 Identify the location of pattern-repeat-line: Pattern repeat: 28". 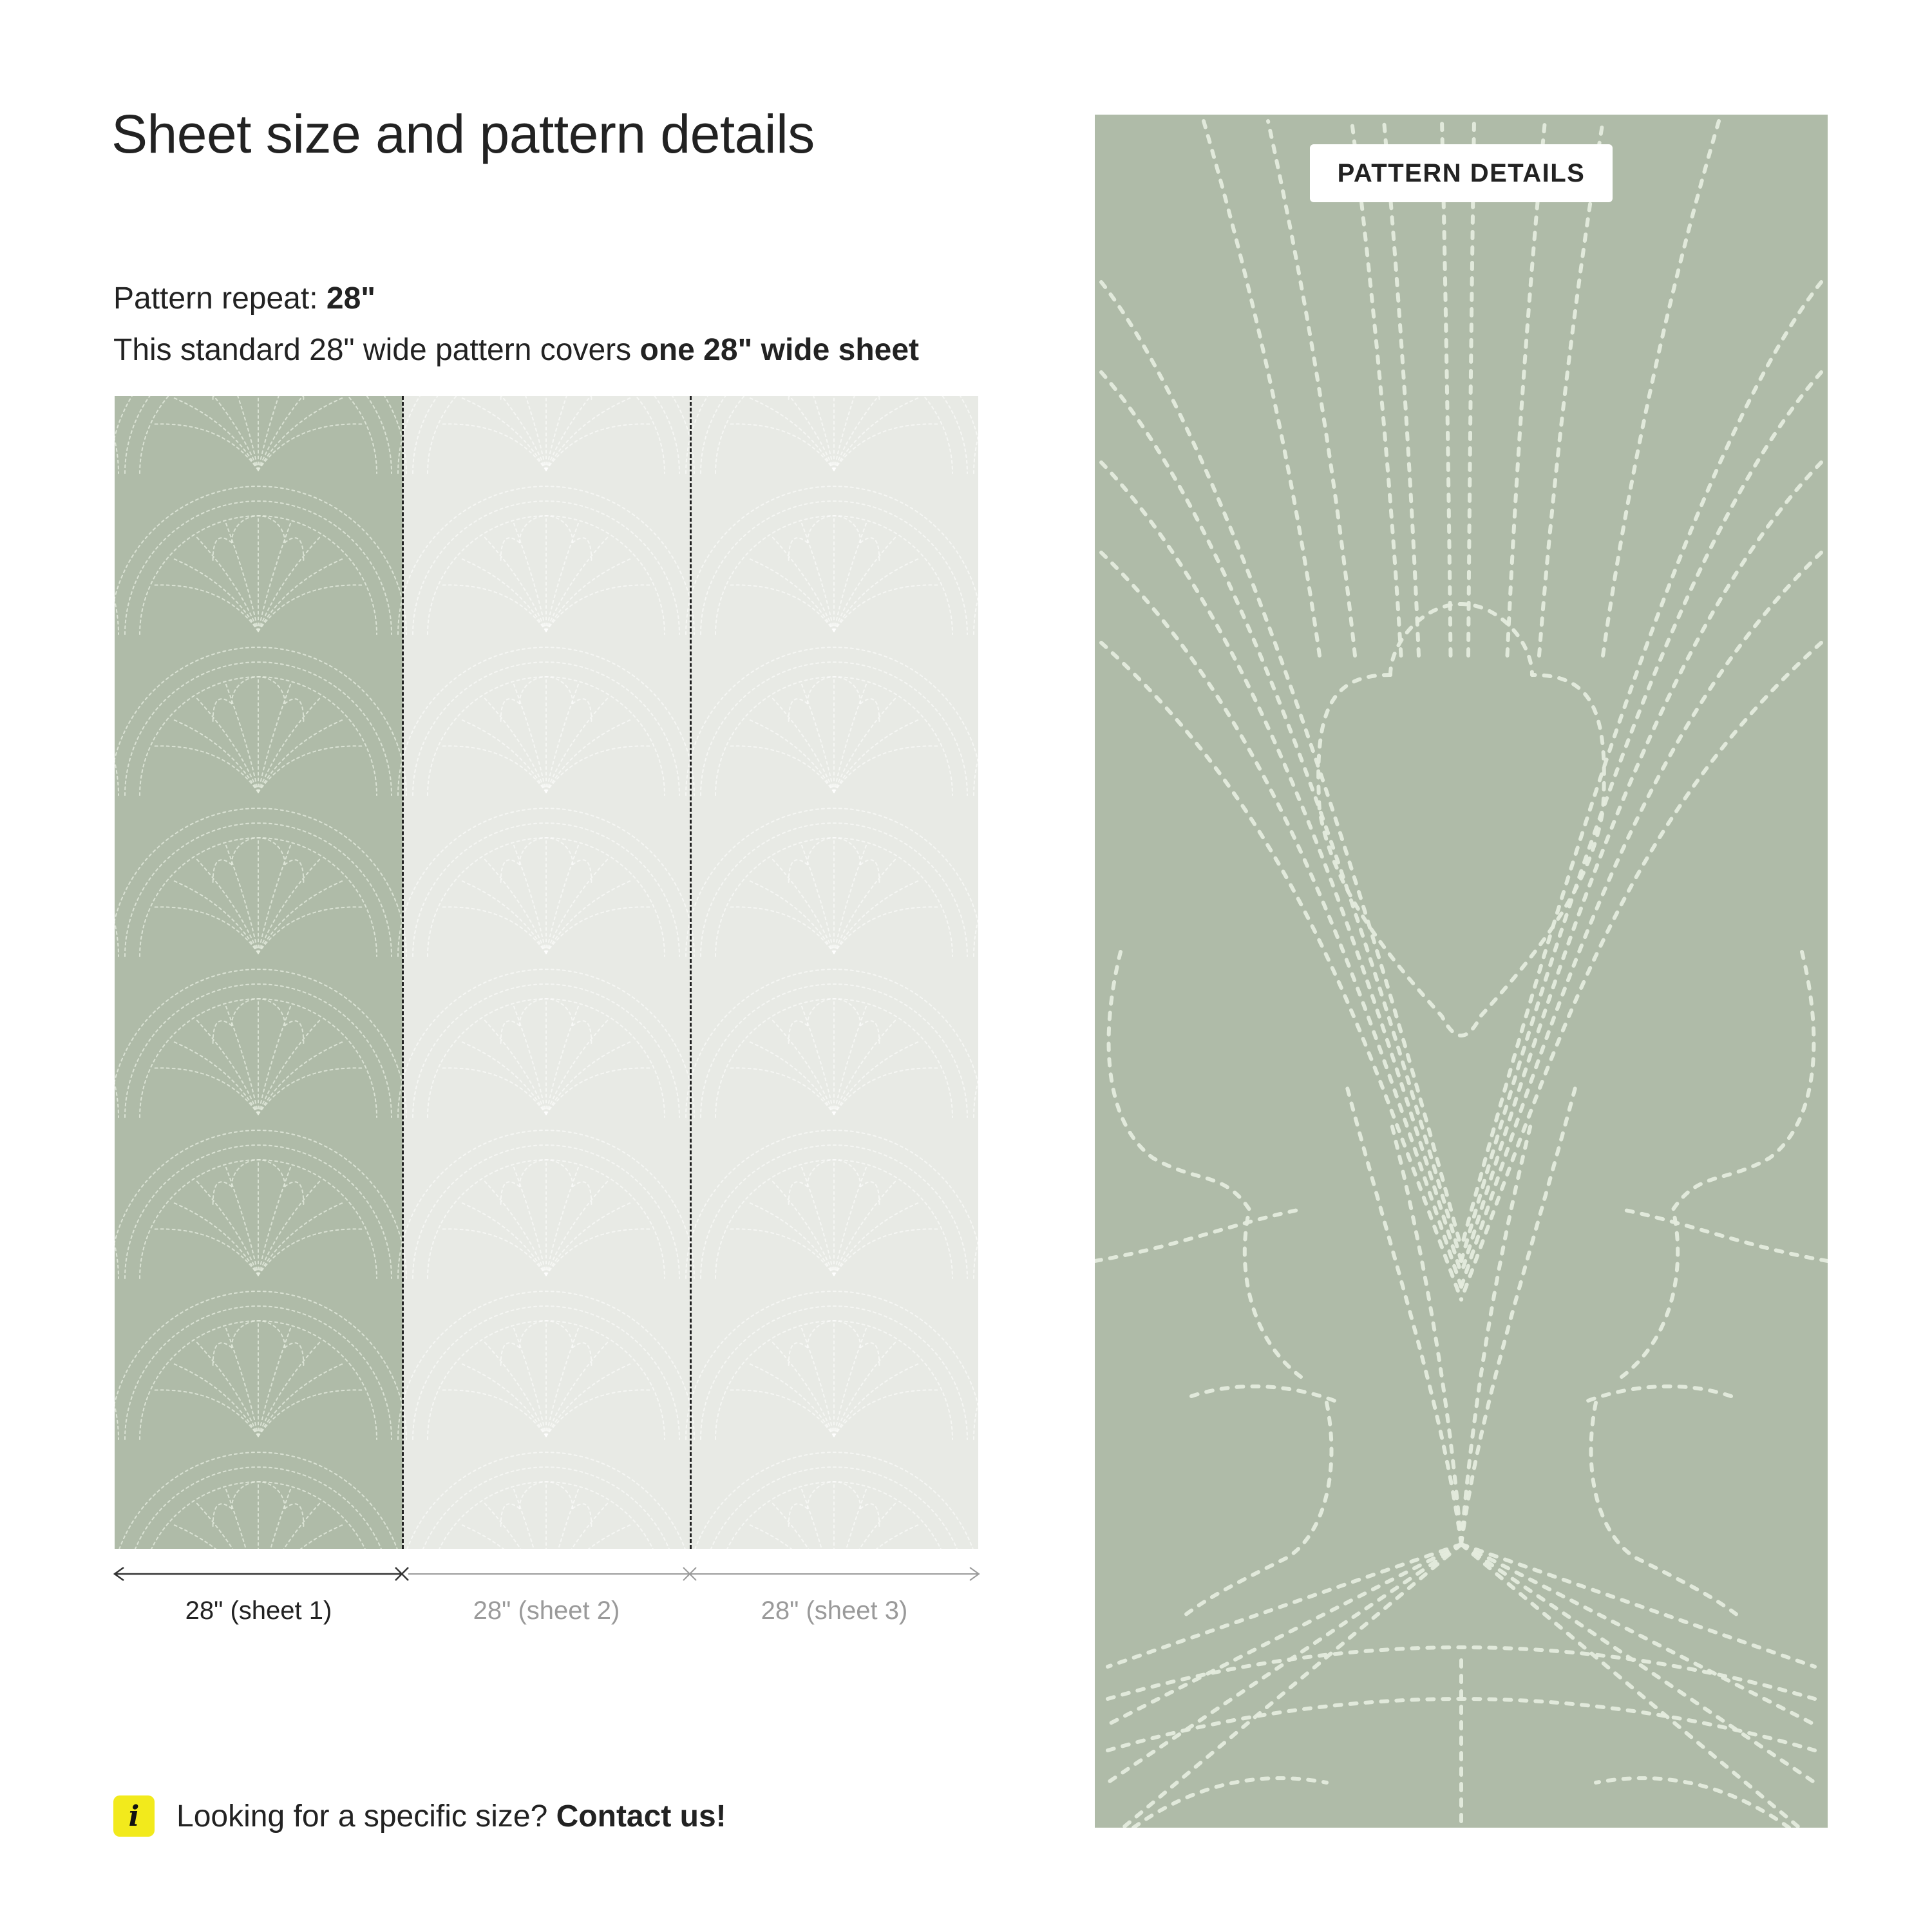
(244, 298).